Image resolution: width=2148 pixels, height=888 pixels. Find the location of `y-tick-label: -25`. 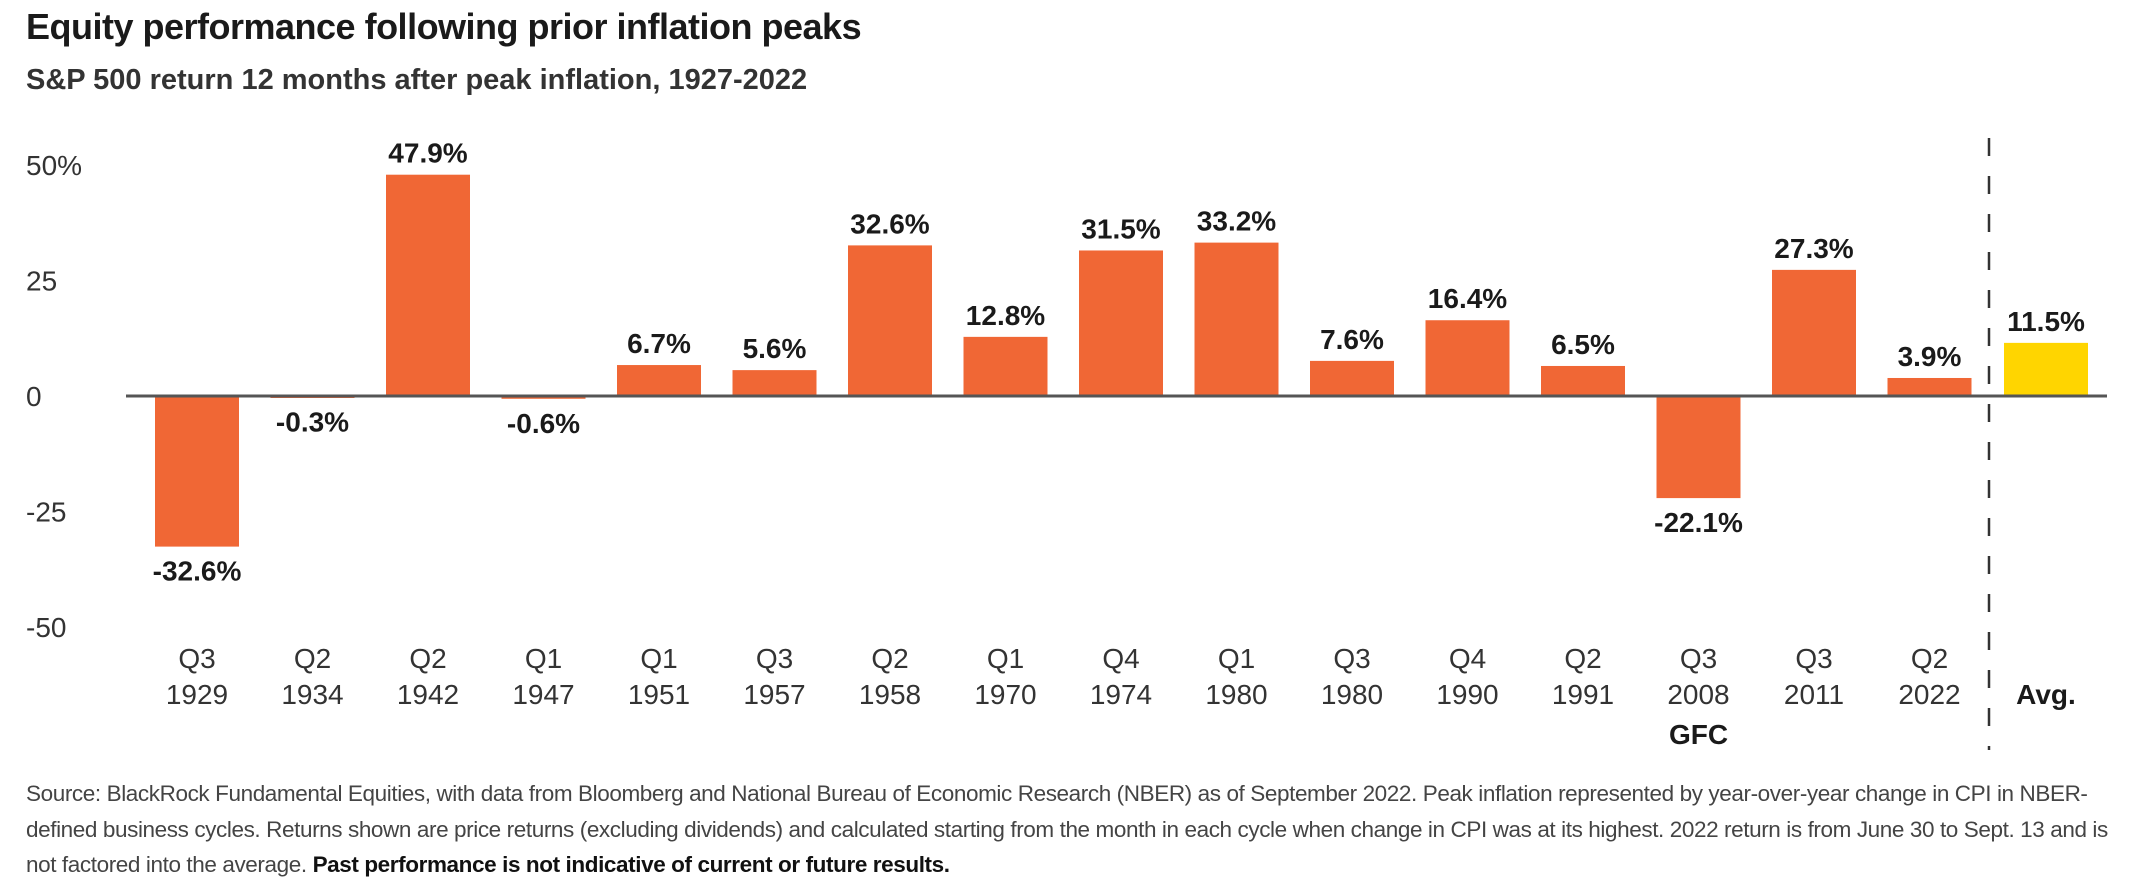

y-tick-label: -25 is located at coordinates (46, 512).